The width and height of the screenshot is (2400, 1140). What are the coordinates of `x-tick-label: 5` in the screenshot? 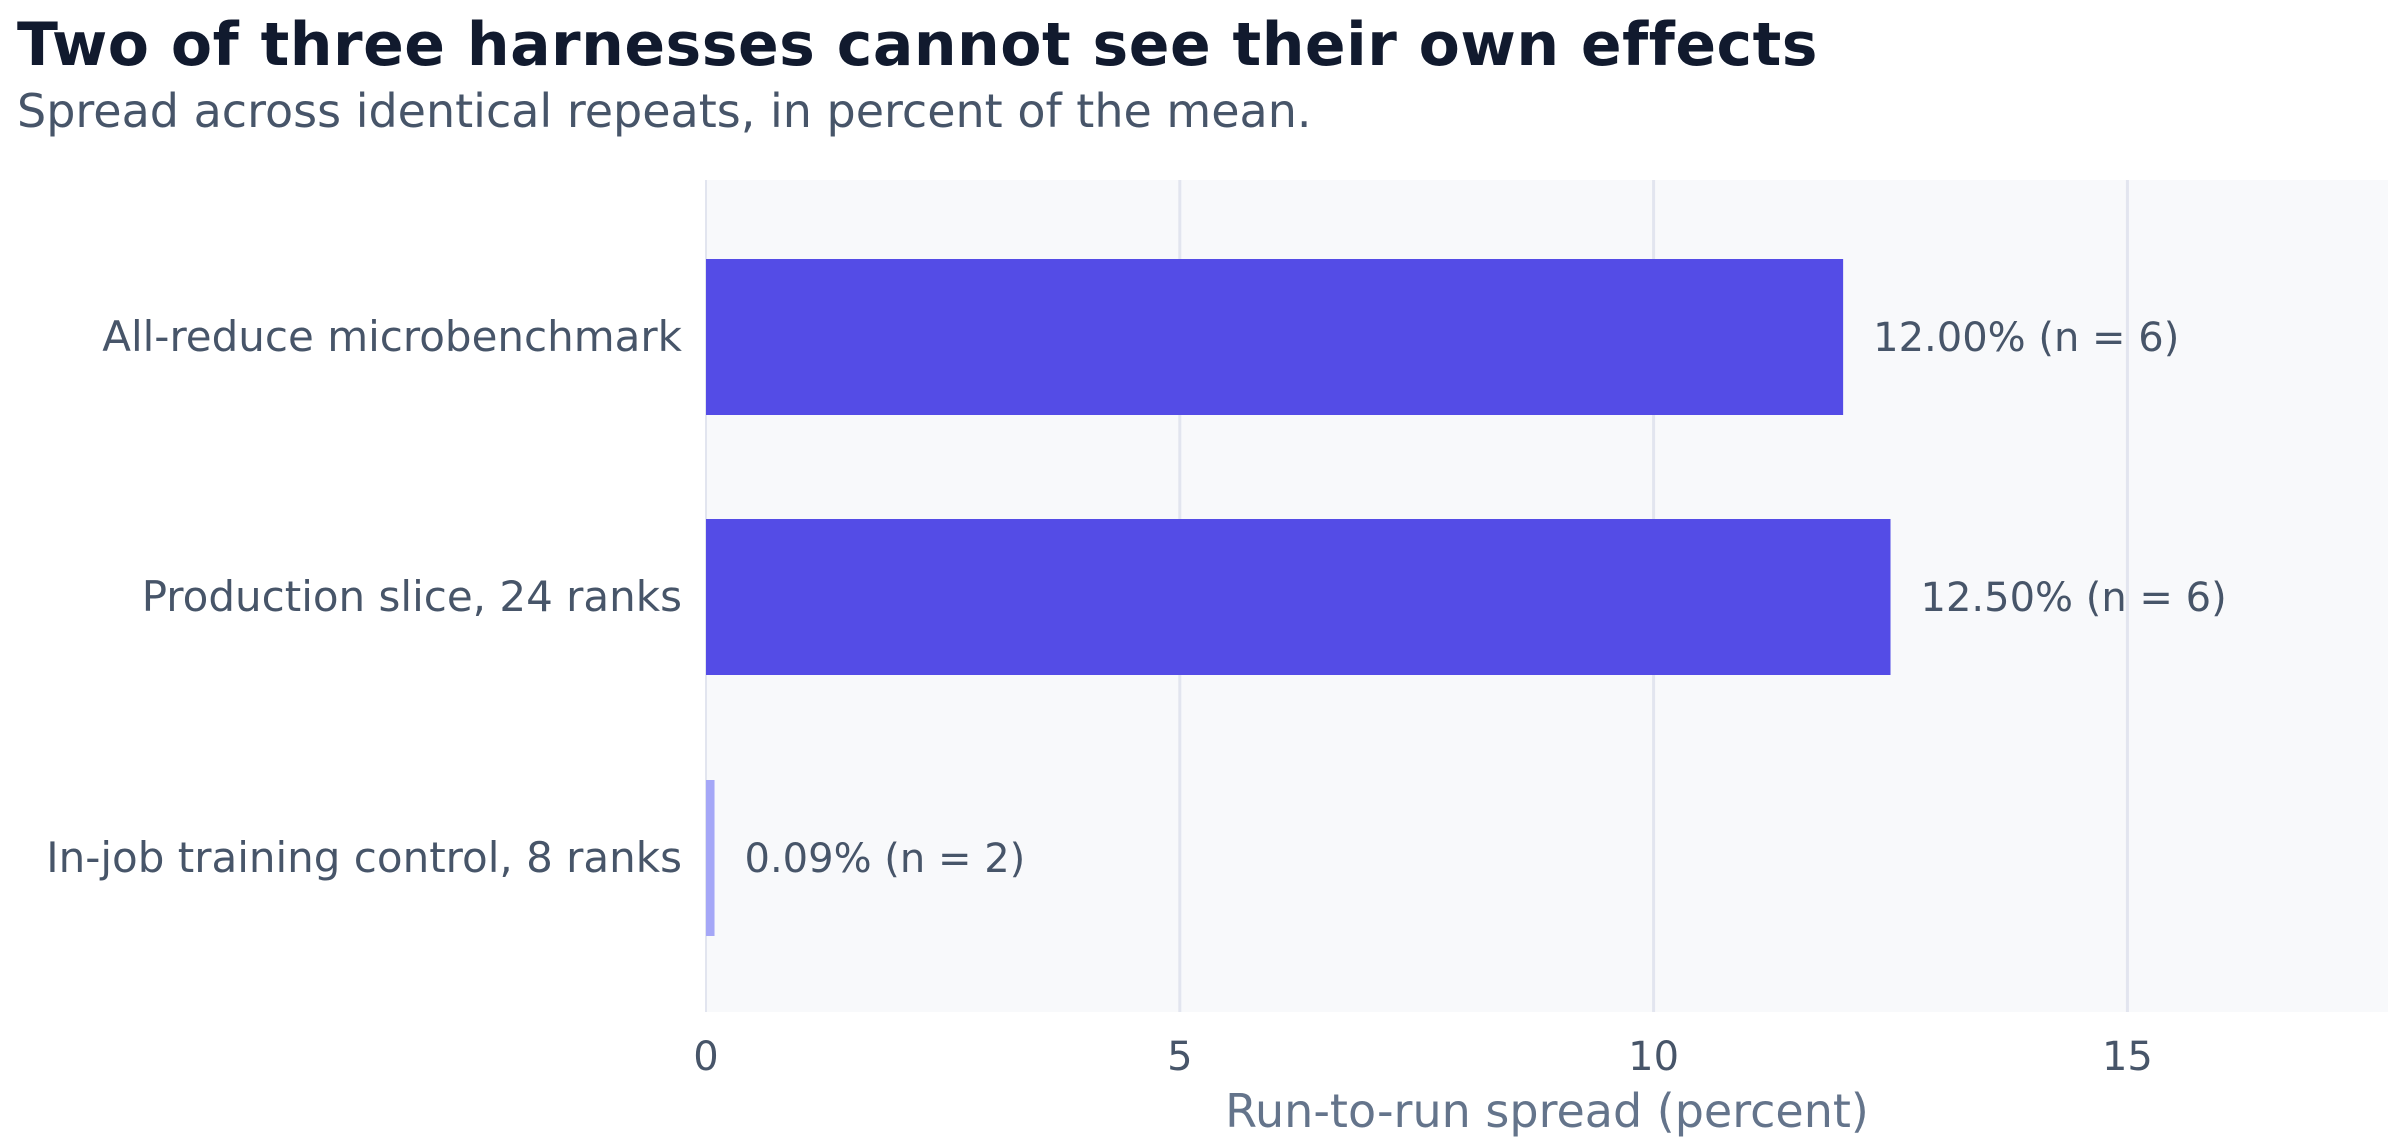 It's located at (1179, 1057).